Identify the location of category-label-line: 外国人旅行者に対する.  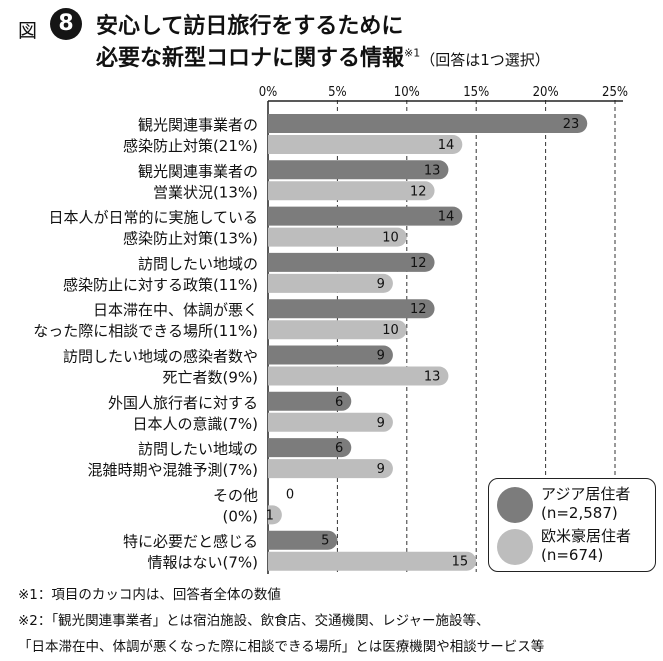
(183, 403).